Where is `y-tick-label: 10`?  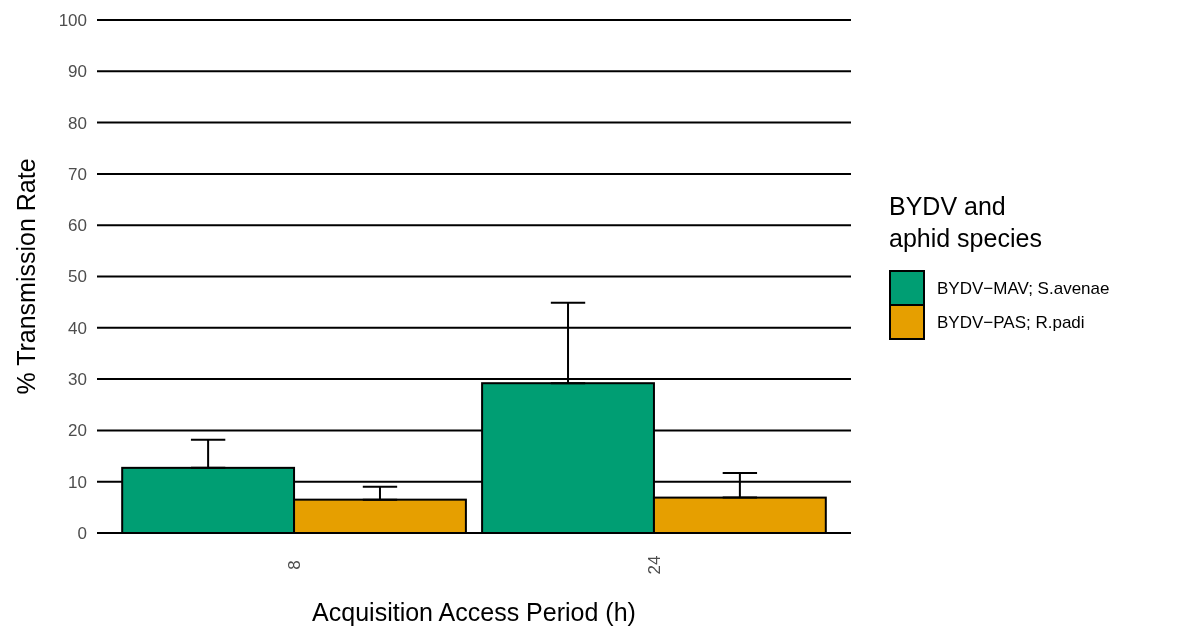 y-tick-label: 10 is located at coordinates (77, 482).